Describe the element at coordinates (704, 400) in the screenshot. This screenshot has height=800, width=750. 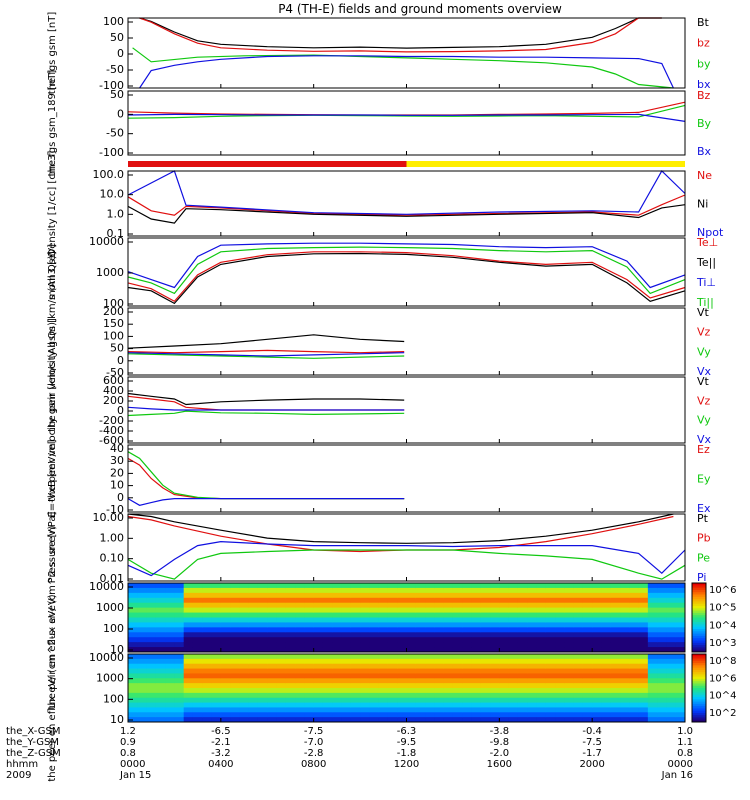
I see `legend-entry: Vz` at that location.